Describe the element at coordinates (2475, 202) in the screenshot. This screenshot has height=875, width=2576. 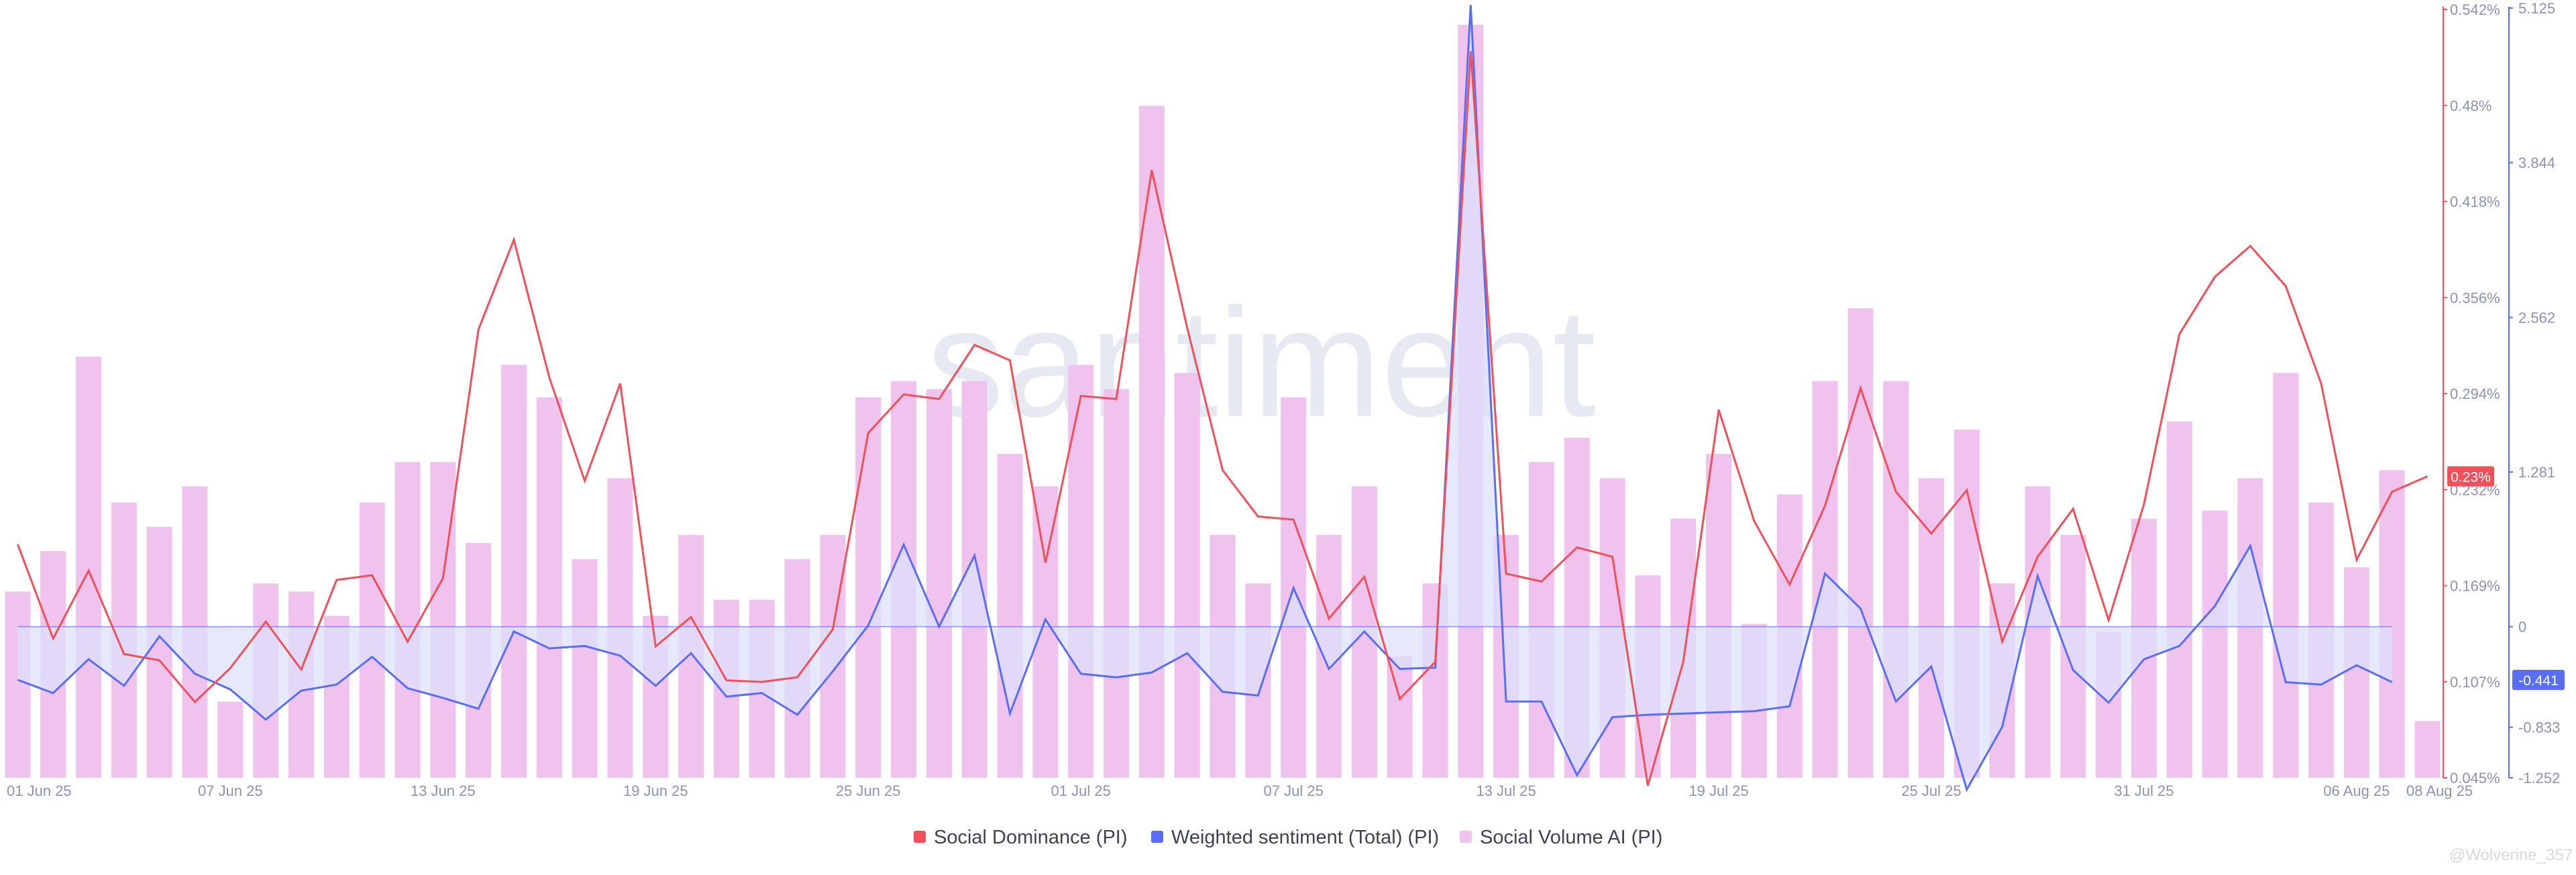
I see `dominance-tick-label: 0.418%` at that location.